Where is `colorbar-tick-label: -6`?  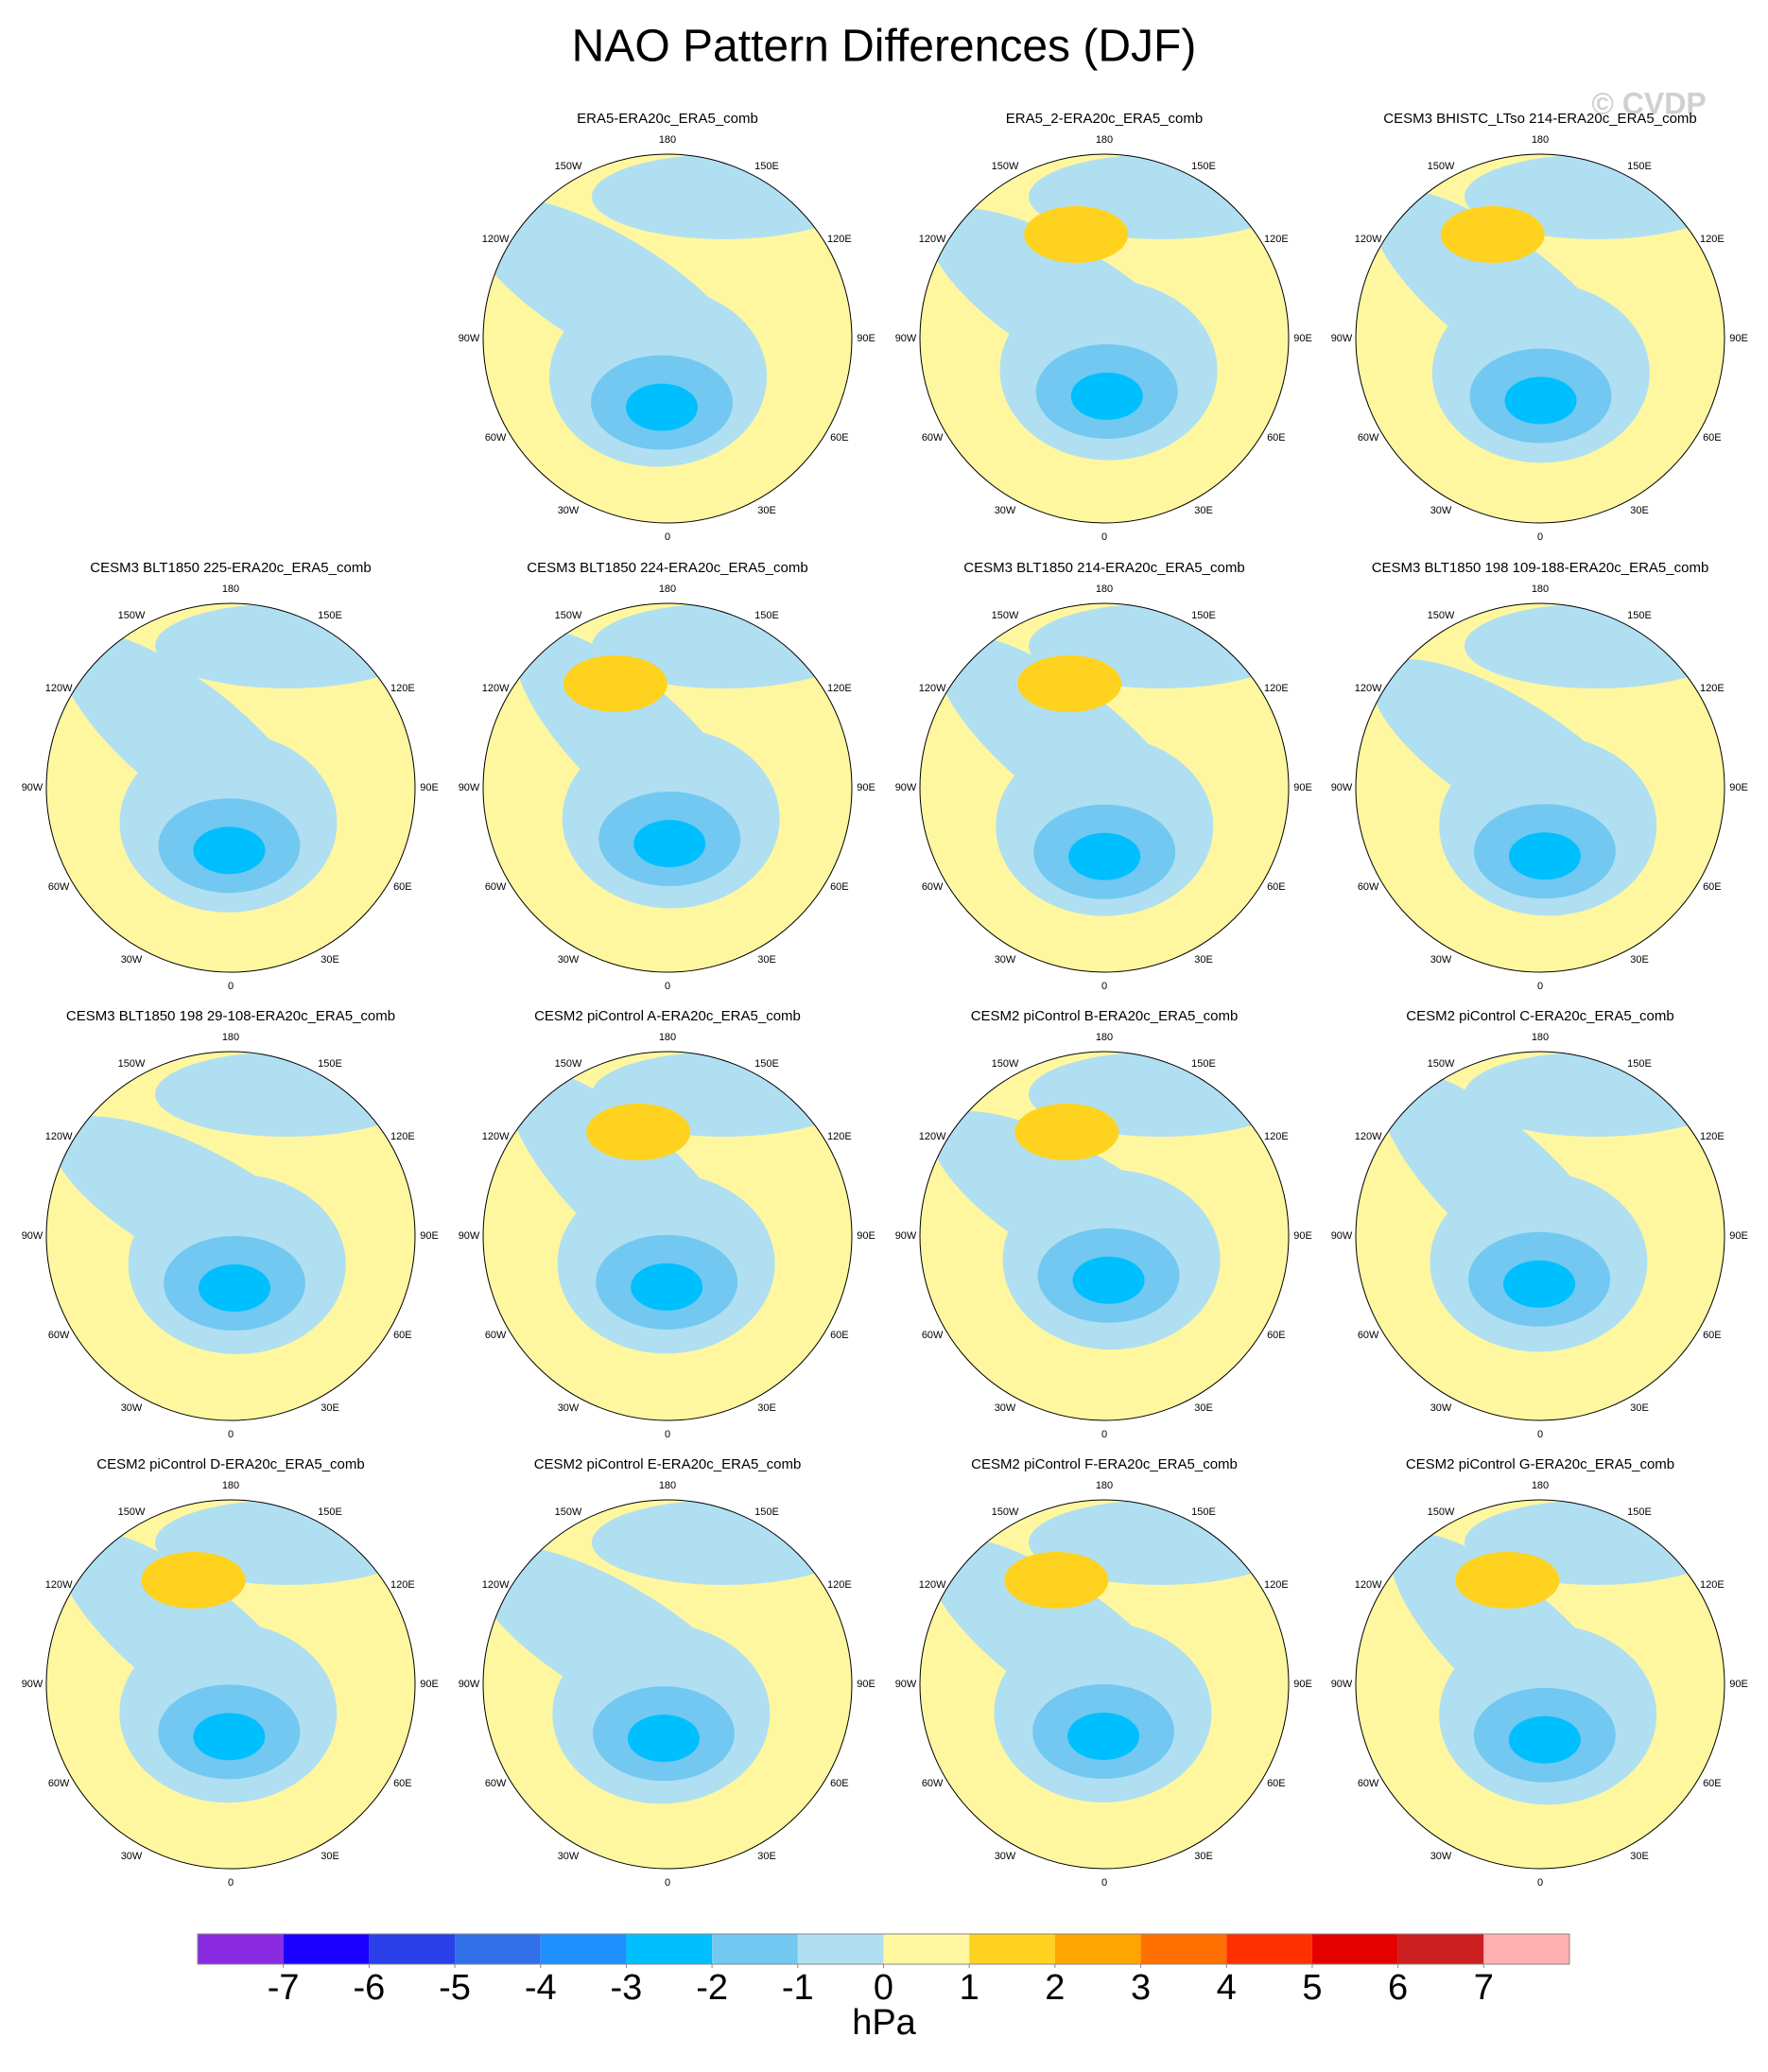 colorbar-tick-label: -6 is located at coordinates (369, 1988).